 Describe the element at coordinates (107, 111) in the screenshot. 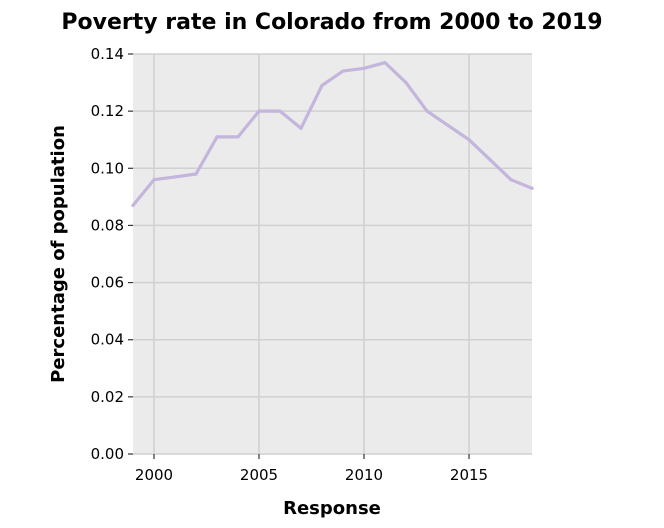

I see `y-tick-label: 0.12` at that location.